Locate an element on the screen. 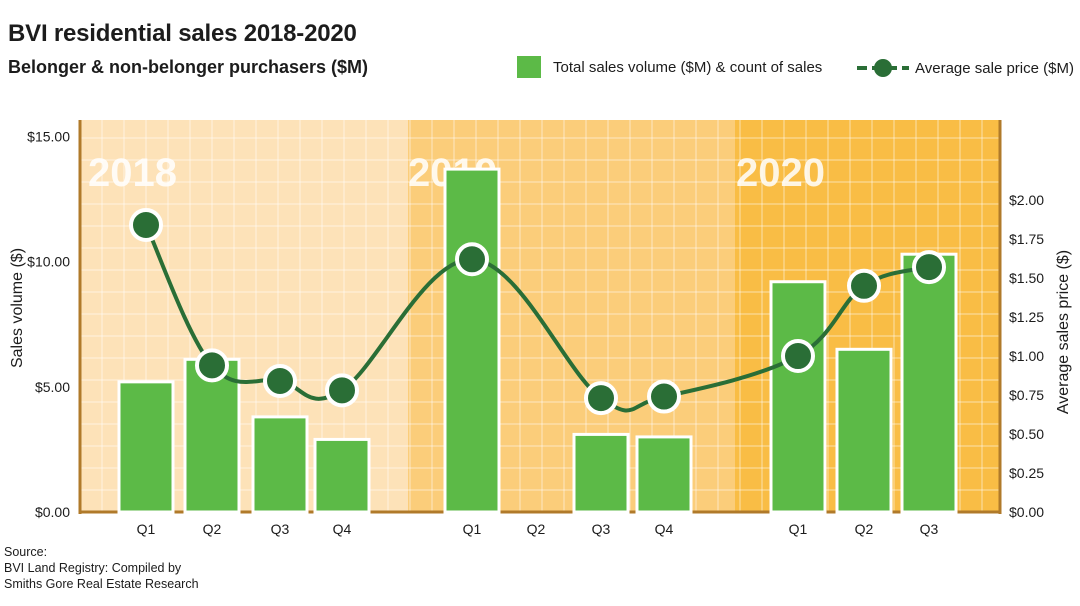 The image size is (1080, 606). legend-line-label: Average sale price ($M) is located at coordinates (994, 68).